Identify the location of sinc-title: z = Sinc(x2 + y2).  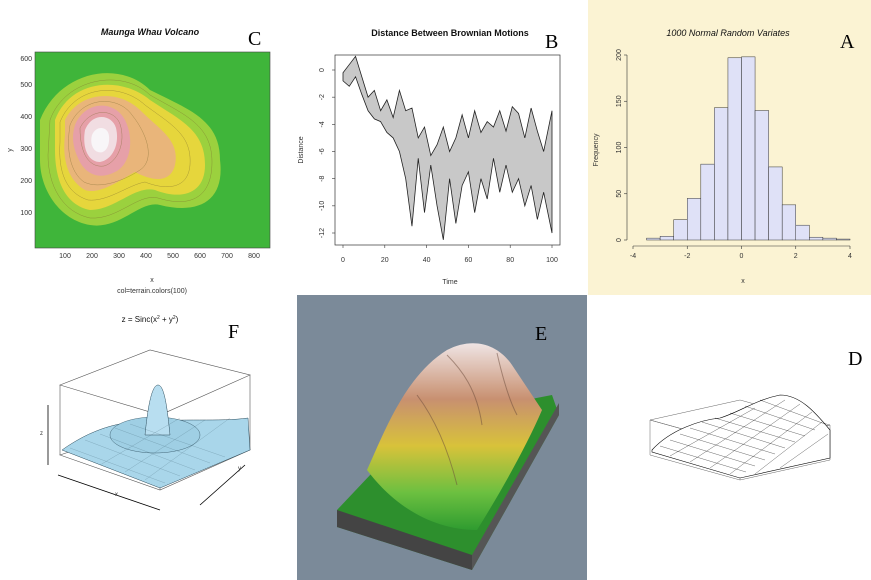
(150, 319).